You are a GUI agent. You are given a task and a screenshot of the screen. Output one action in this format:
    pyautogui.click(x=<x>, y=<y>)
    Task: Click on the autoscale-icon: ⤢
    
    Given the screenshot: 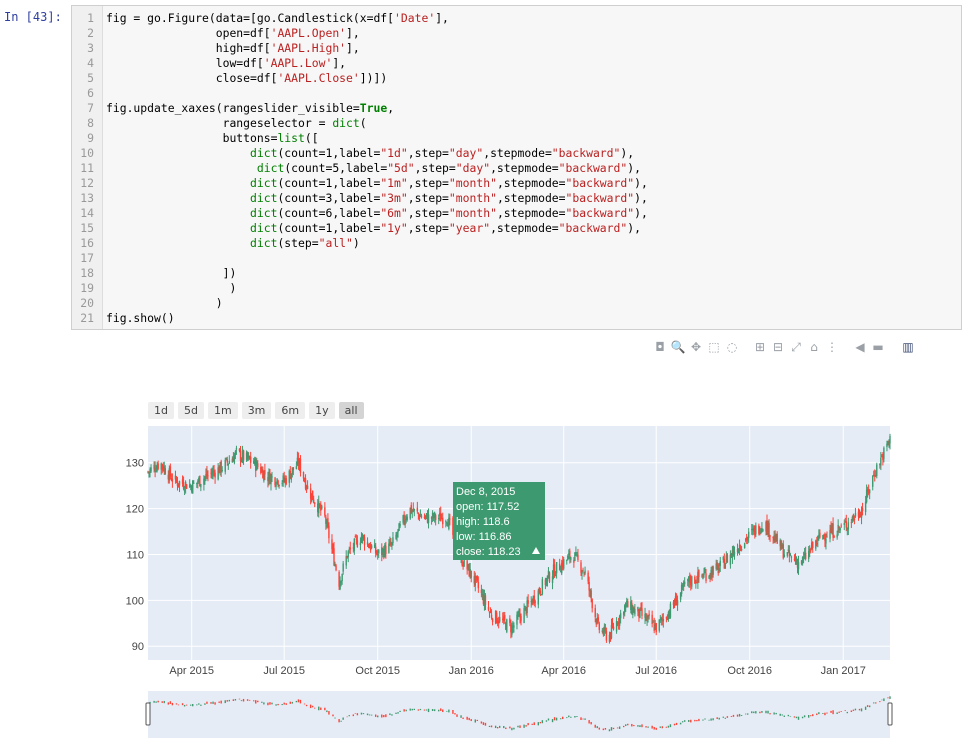 What is the action you would take?
    pyautogui.click(x=796, y=347)
    